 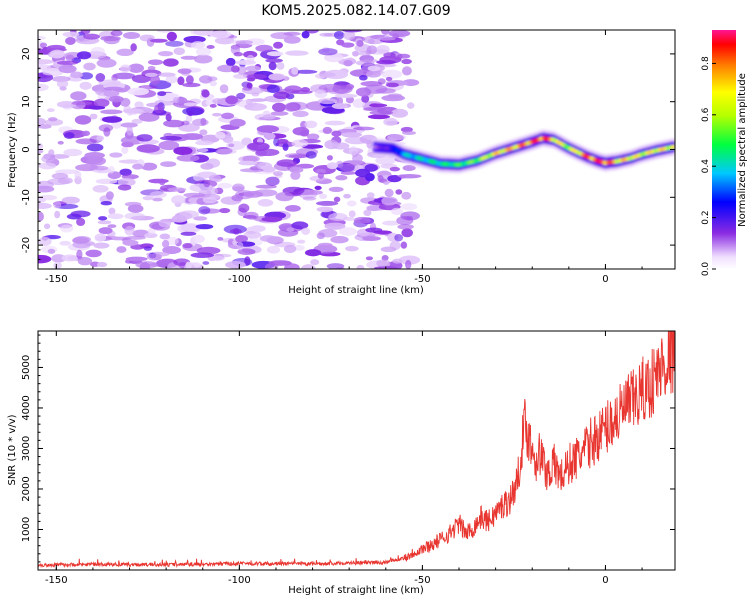 I want to click on colorbar-label: Normalized spectral amplitude, so click(x=742, y=150).